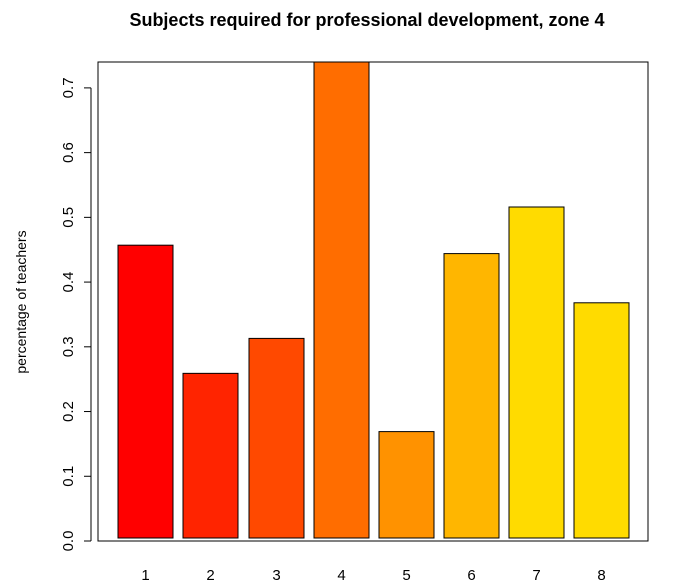 The height and width of the screenshot is (588, 679). Describe the element at coordinates (471, 575) in the screenshot. I see `x-tick-label: 6` at that location.